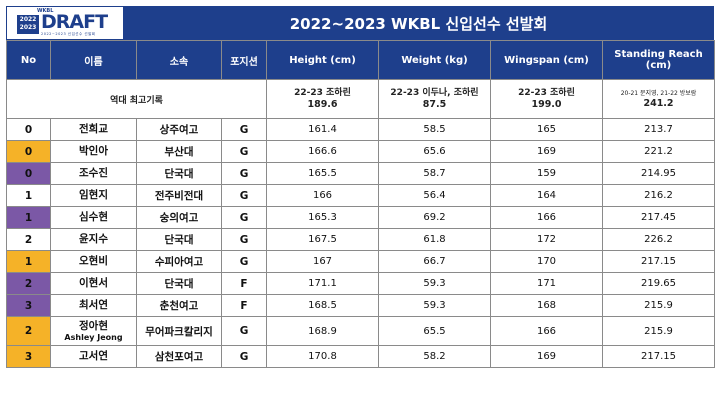 The height and width of the screenshot is (405, 720). I want to click on header-height: Height (cm), so click(322, 60).